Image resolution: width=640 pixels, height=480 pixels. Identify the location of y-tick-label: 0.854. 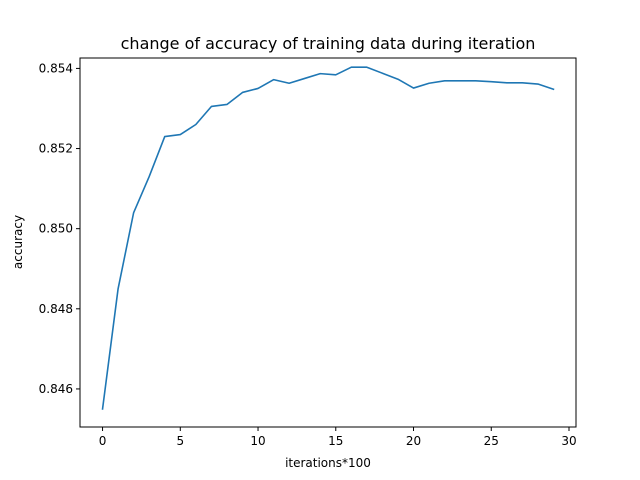
(56, 68).